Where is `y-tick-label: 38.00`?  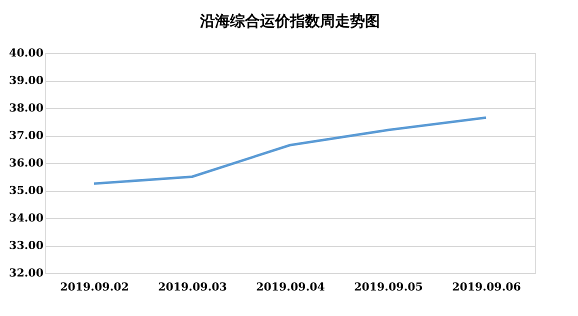 y-tick-label: 38.00 is located at coordinates (26, 108).